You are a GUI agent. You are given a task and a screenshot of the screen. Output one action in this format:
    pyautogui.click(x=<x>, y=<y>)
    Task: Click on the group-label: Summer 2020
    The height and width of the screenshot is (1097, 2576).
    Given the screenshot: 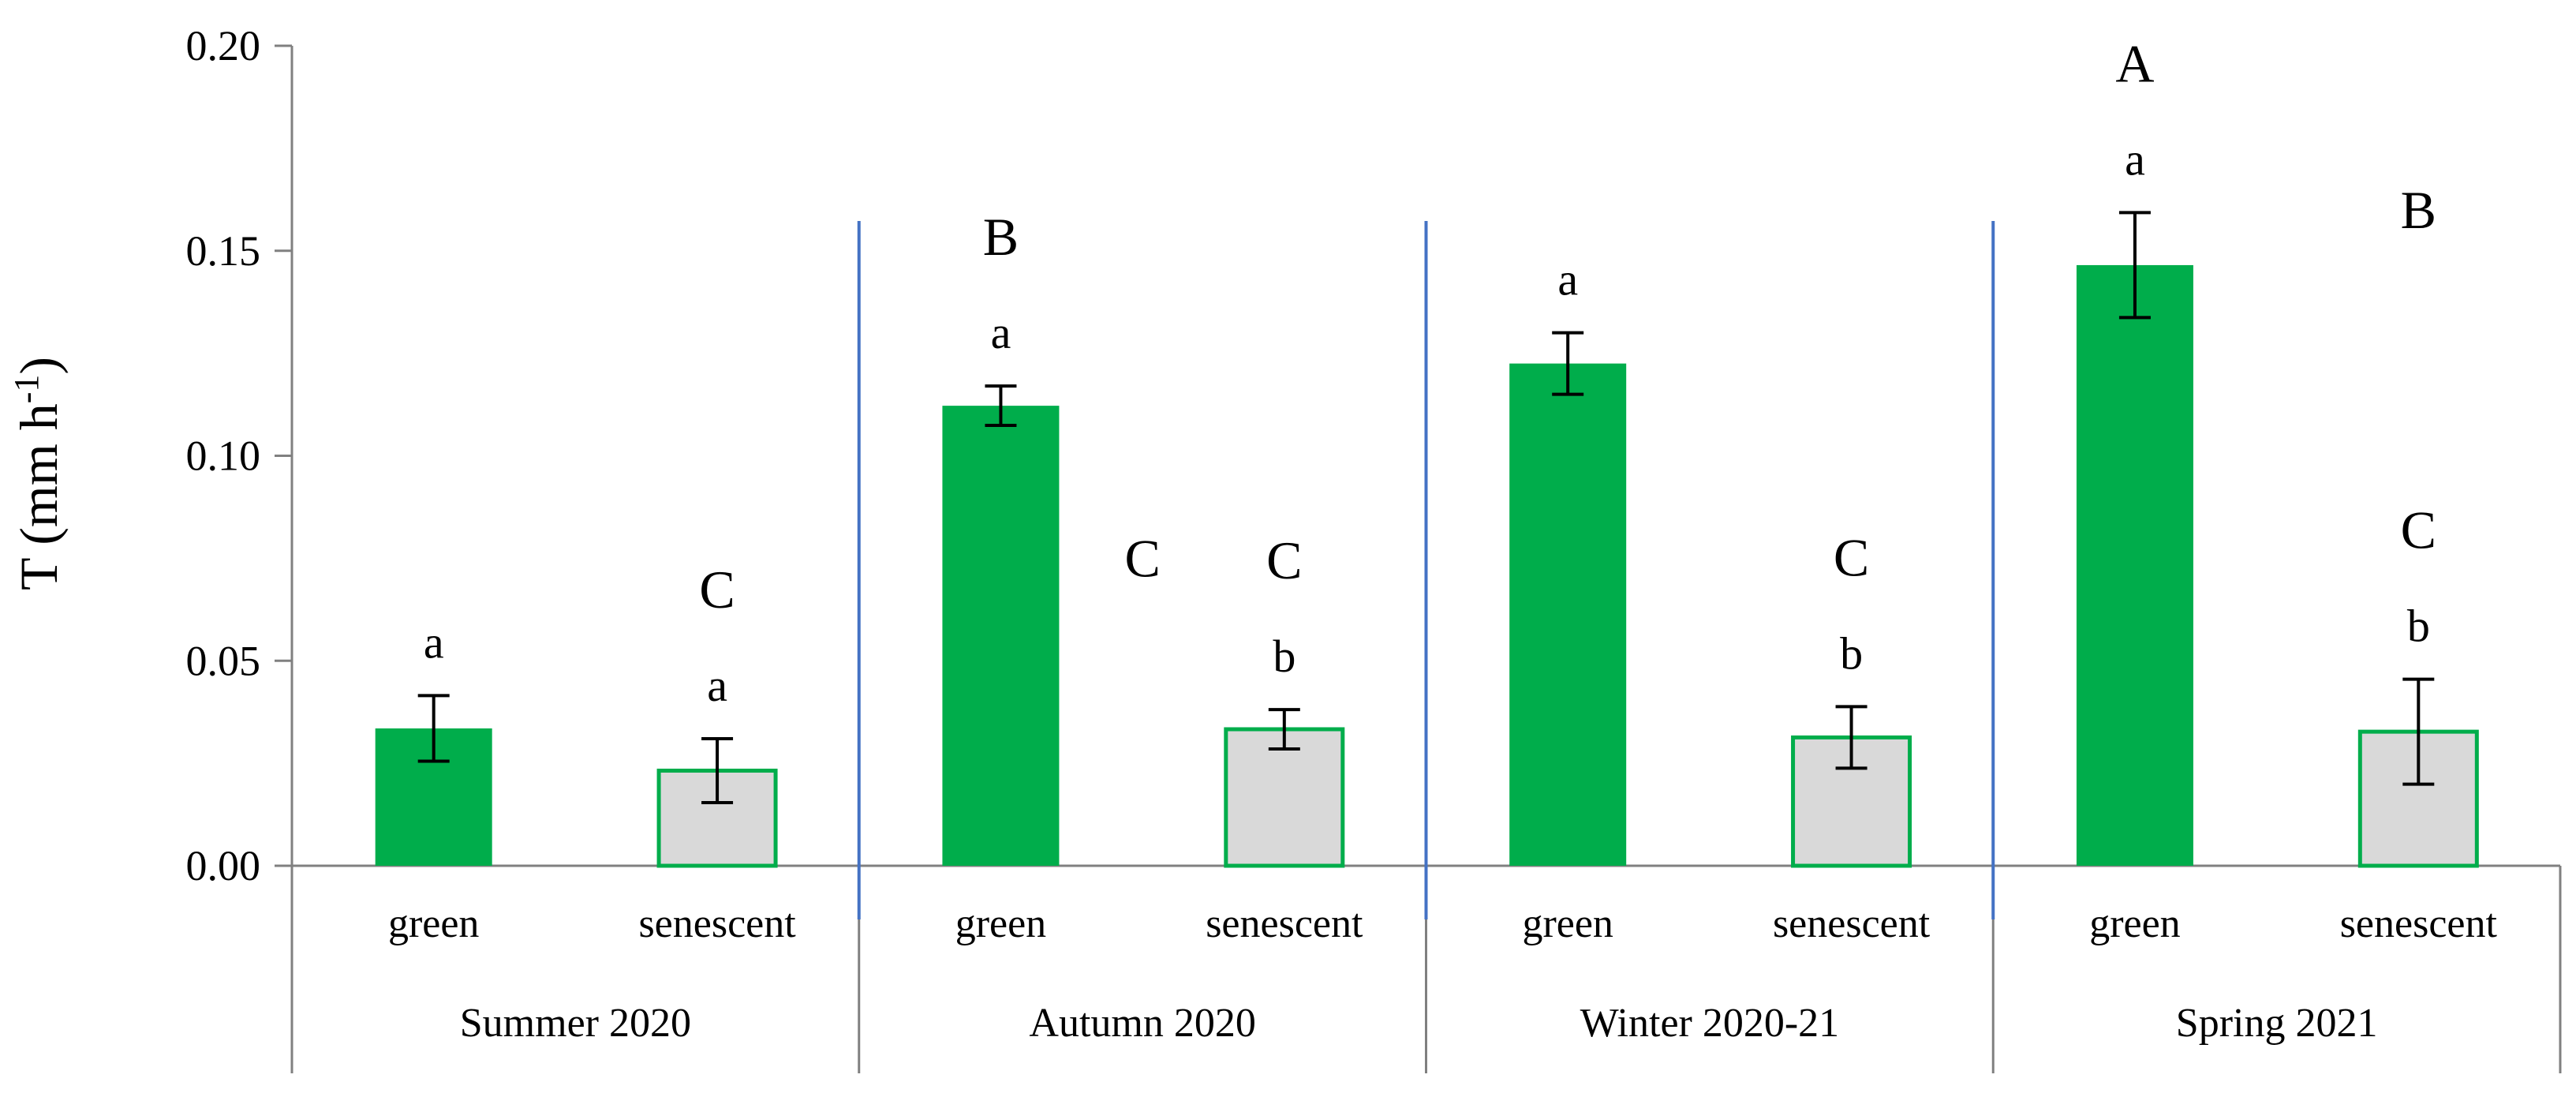 What is the action you would take?
    pyautogui.click(x=575, y=1023)
    